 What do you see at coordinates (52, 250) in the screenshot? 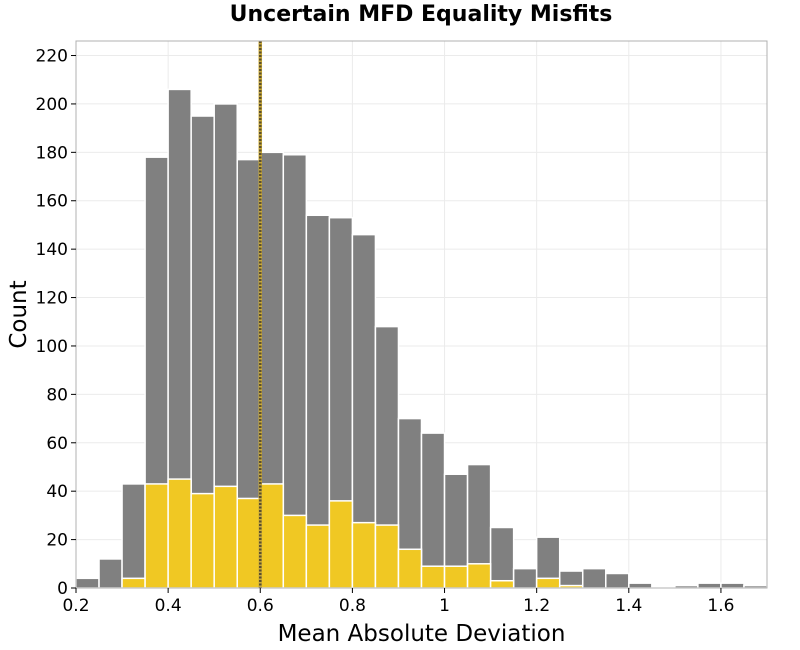
I see `y-tick-label: 140` at bounding box center [52, 250].